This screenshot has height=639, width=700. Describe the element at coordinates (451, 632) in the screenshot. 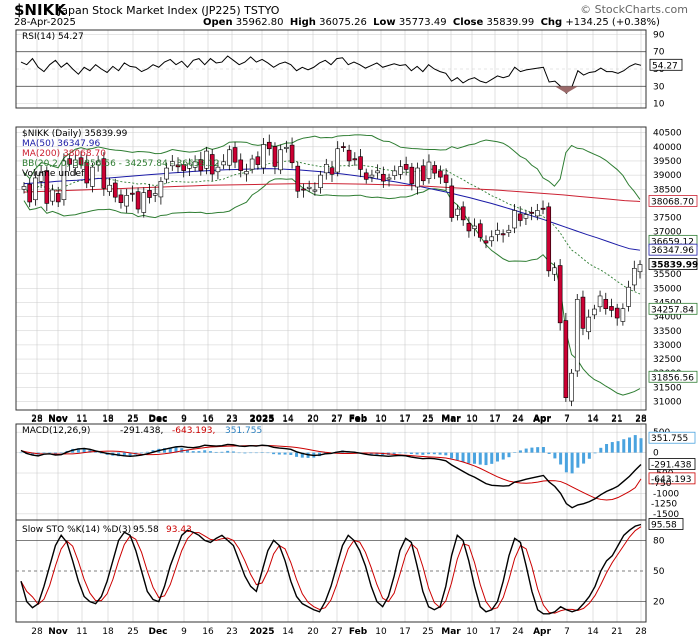

I see `x-tick-label-sto: Mar` at that location.